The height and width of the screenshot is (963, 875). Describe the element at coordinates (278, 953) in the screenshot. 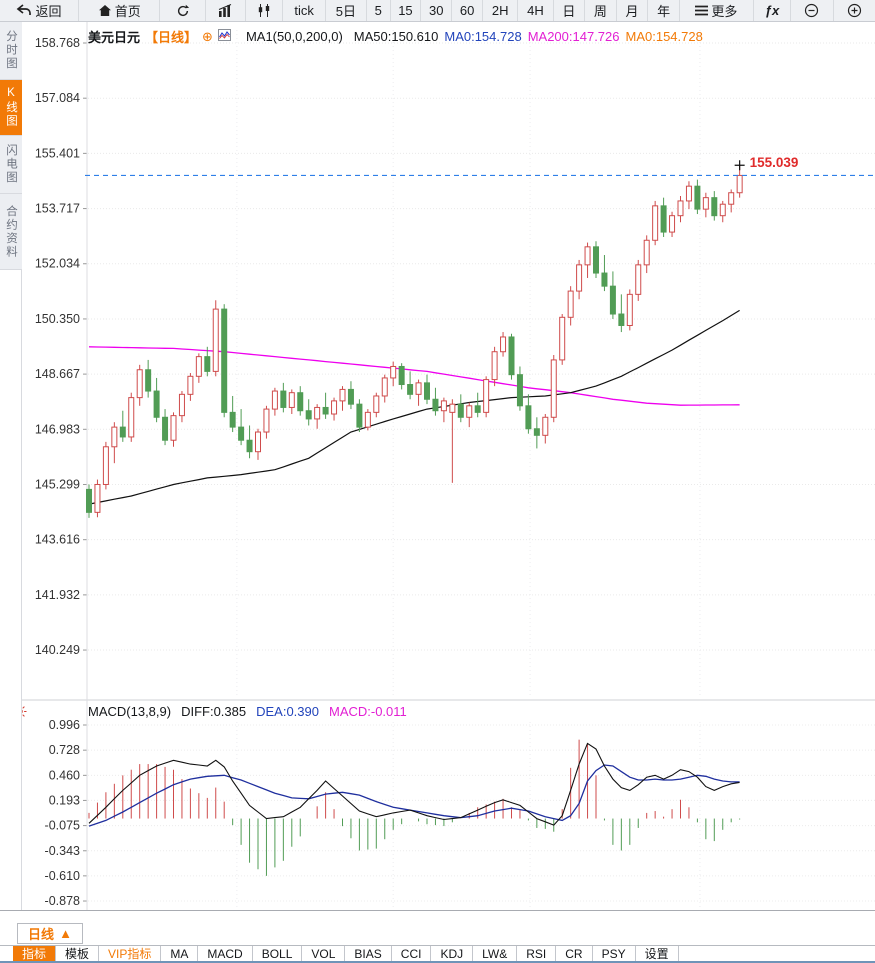

I see `tab-BOLL: BOLL` at that location.